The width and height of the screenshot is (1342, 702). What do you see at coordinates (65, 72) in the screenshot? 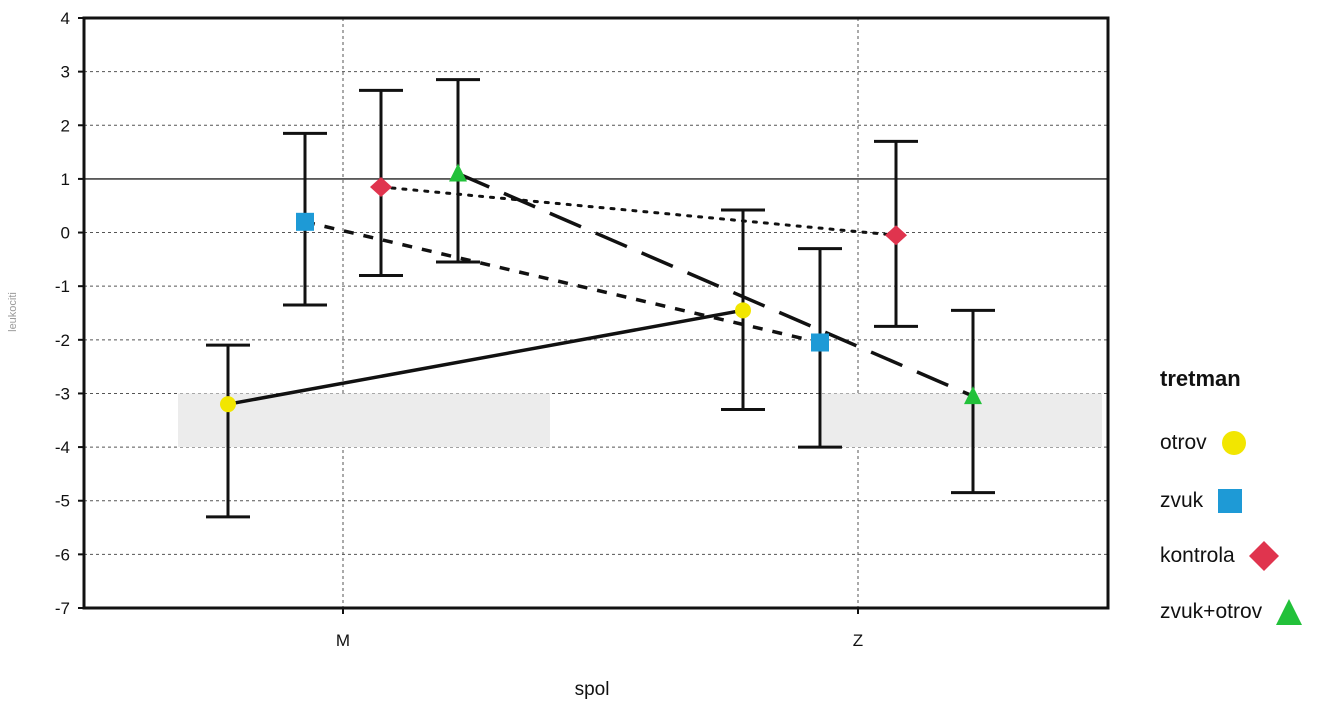
I see `y-tick-label: 3` at bounding box center [65, 72].